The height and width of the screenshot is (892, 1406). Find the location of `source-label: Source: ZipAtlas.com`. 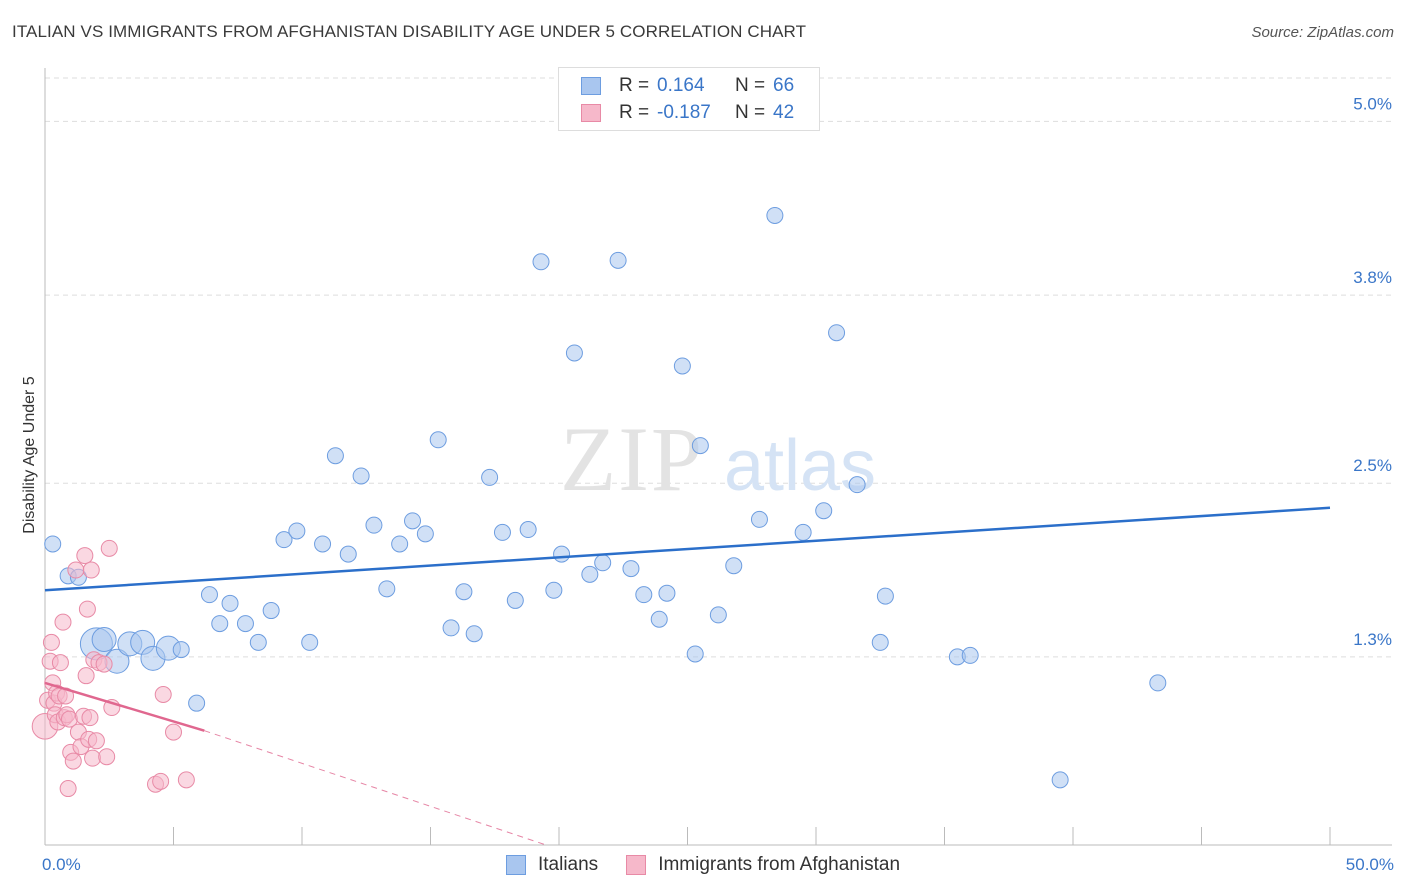

source-label: Source: ZipAtlas.com is located at coordinates (1322, 32).